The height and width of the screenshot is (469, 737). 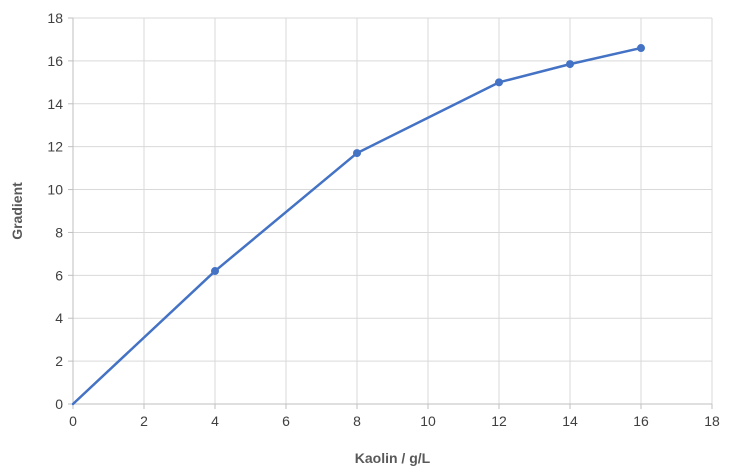 What do you see at coordinates (59, 275) in the screenshot?
I see `y-tick-label-3: 6` at bounding box center [59, 275].